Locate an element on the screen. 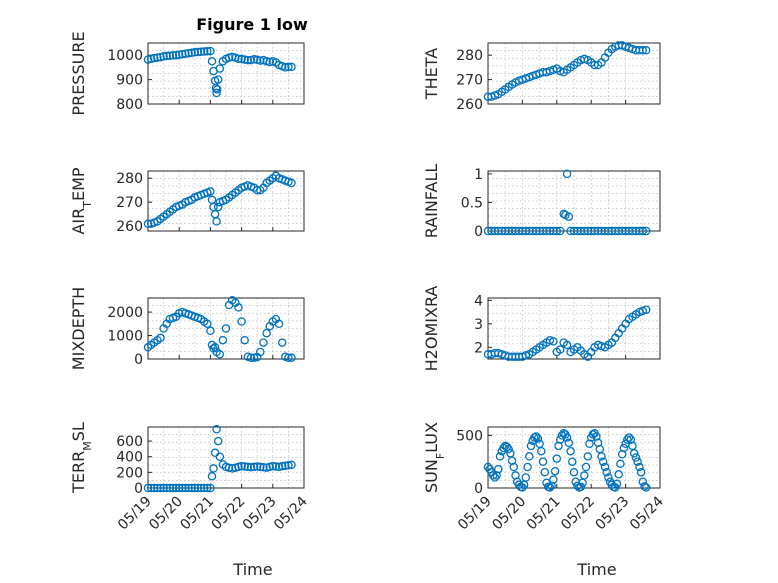 Image resolution: width=778 pixels, height=583 pixels. y-tick-label: 4 is located at coordinates (478, 301).